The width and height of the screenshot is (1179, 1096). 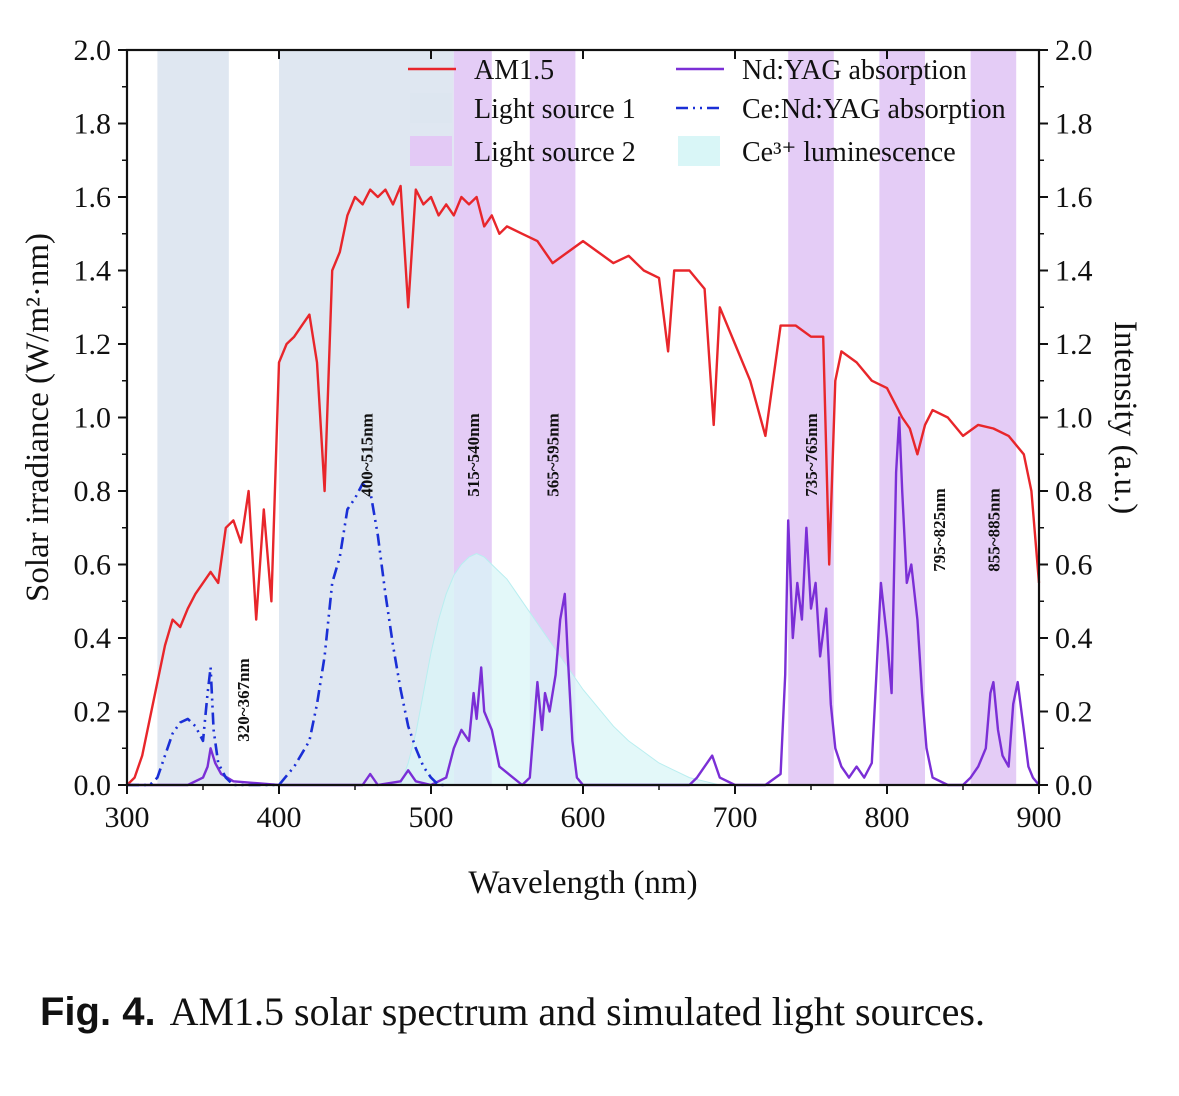 I want to click on legend-label: Light source 2, so click(x=555, y=152).